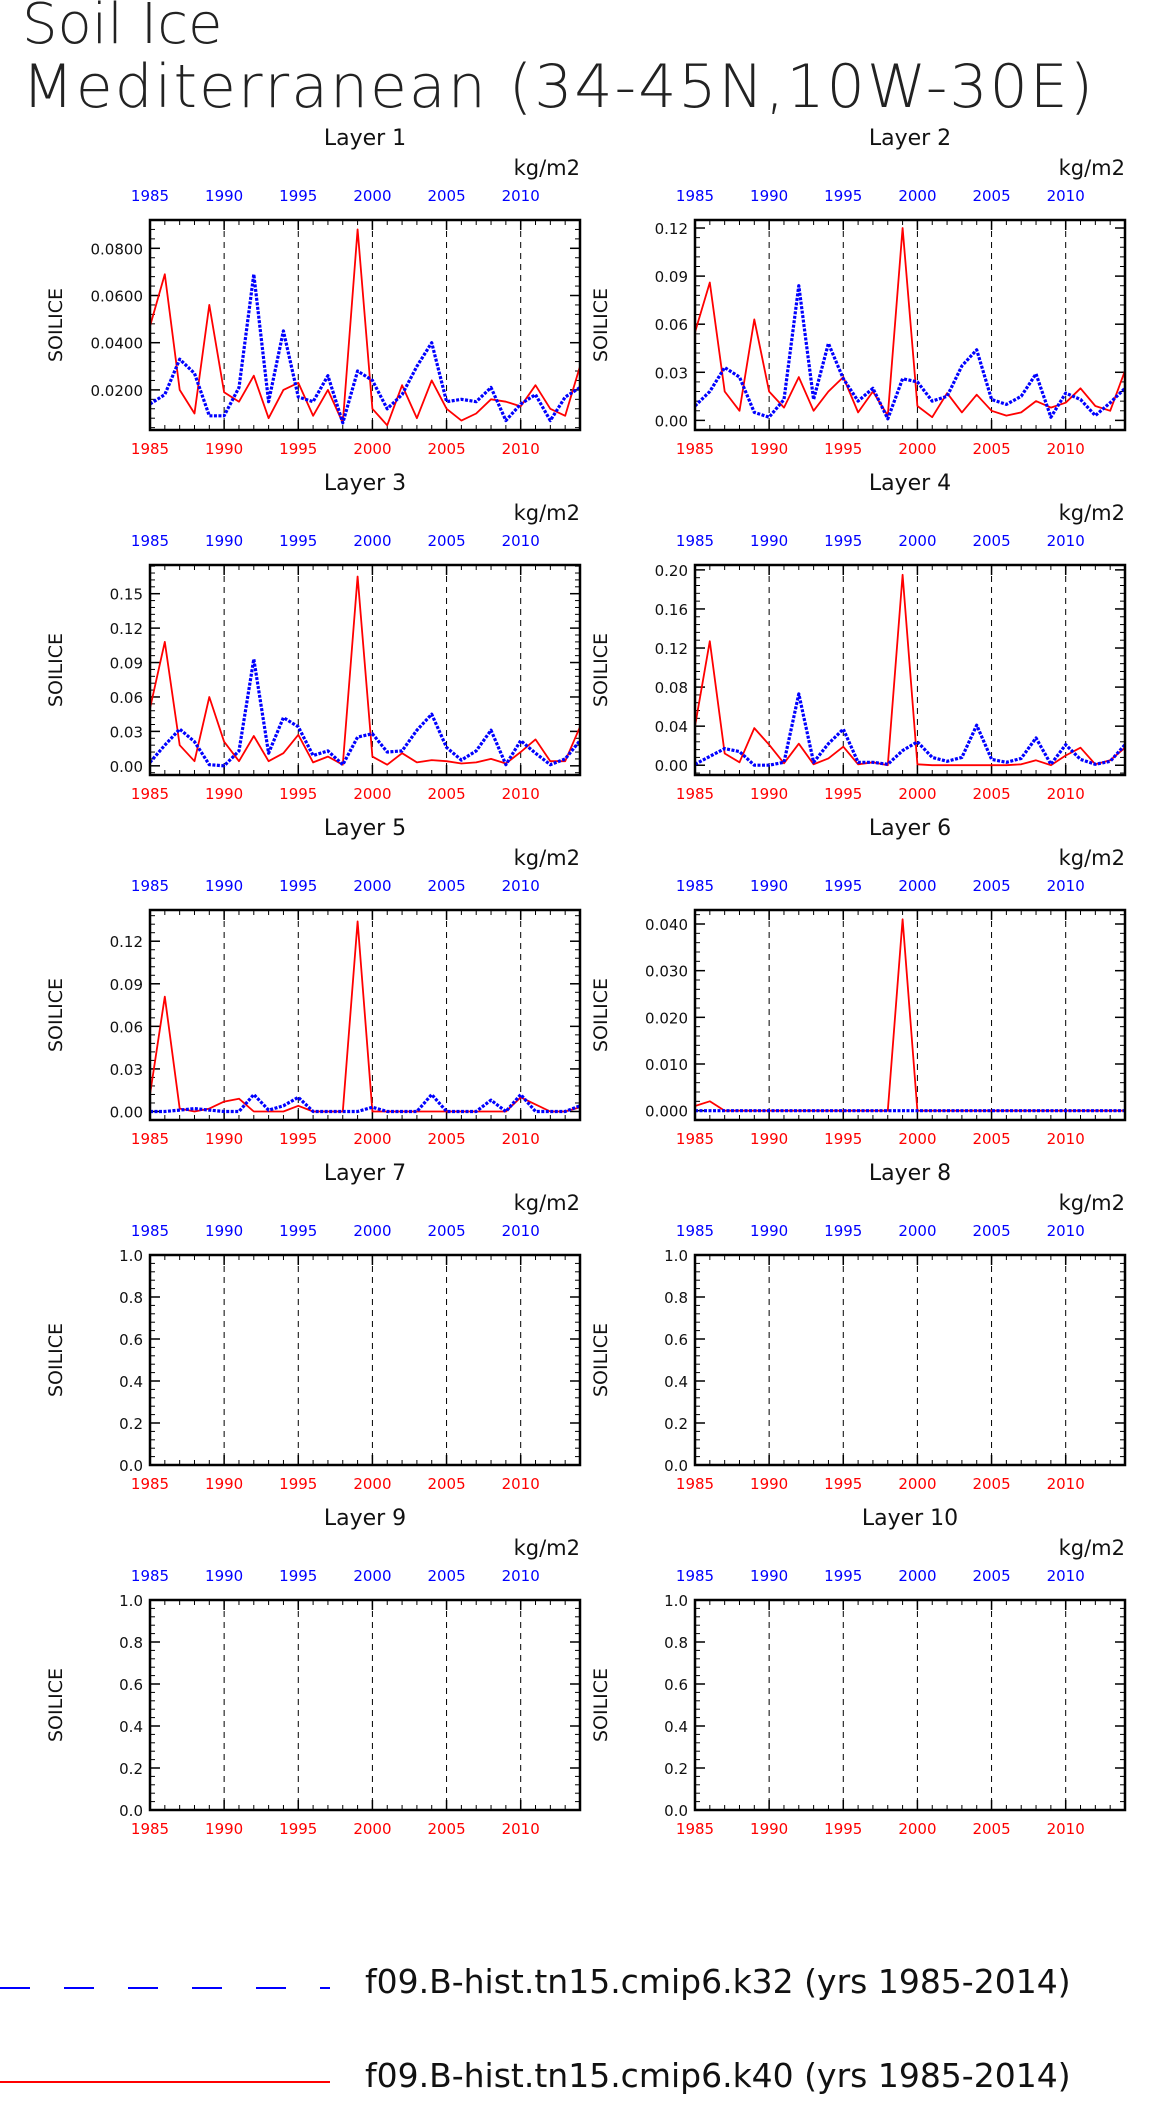 This screenshot has width=1155, height=2119. What do you see at coordinates (671, 688) in the screenshot?
I see `y-tick-label: 0.08` at bounding box center [671, 688].